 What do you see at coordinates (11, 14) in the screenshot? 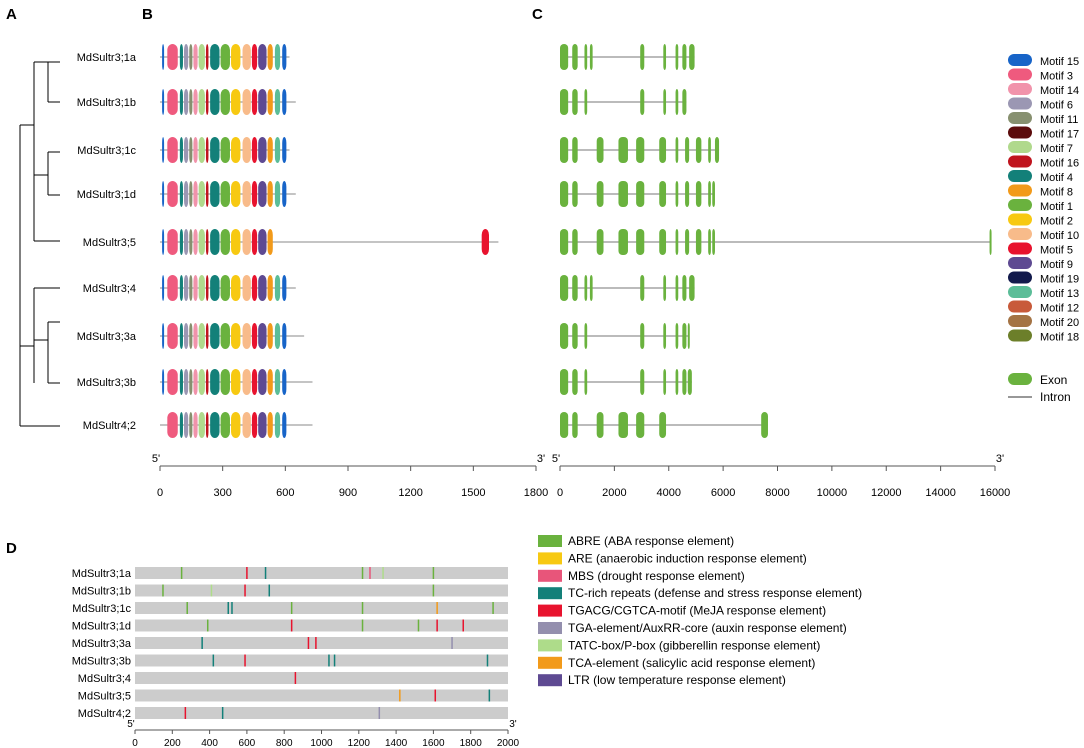
I see `panel-label-a: A` at bounding box center [11, 14].